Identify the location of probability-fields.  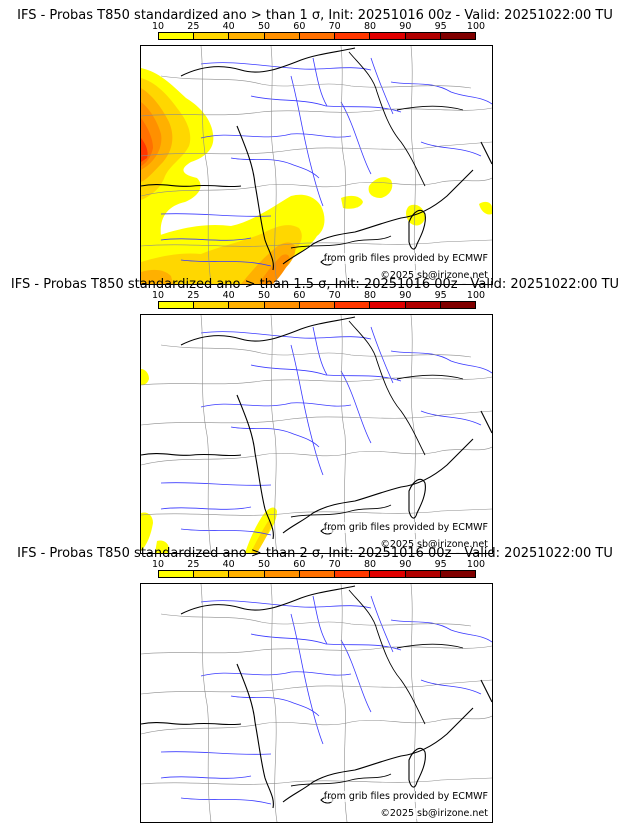
(316, 176).